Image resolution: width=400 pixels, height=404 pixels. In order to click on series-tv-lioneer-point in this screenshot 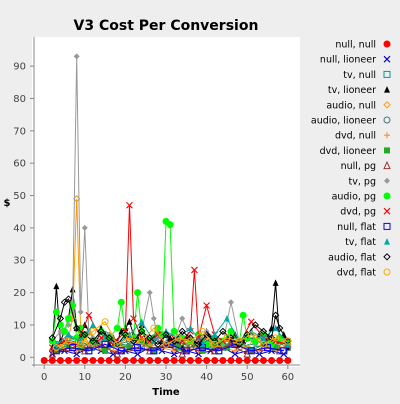, I will do `click(275, 282)`.